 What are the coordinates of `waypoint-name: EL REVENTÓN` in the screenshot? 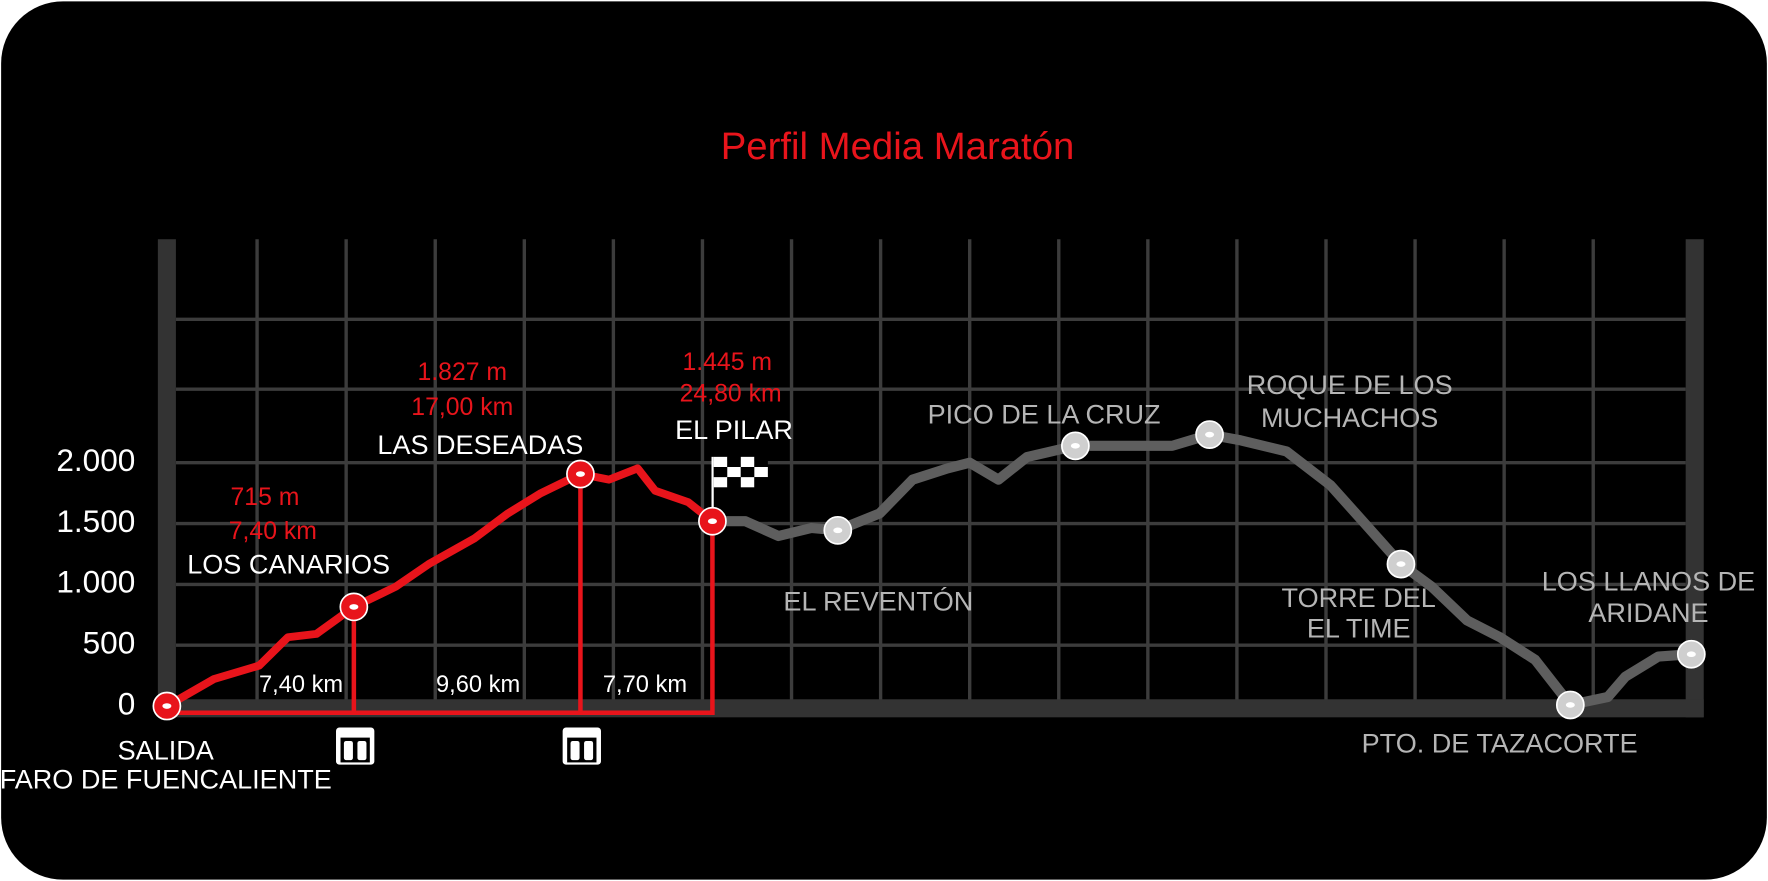 It's located at (878, 601).